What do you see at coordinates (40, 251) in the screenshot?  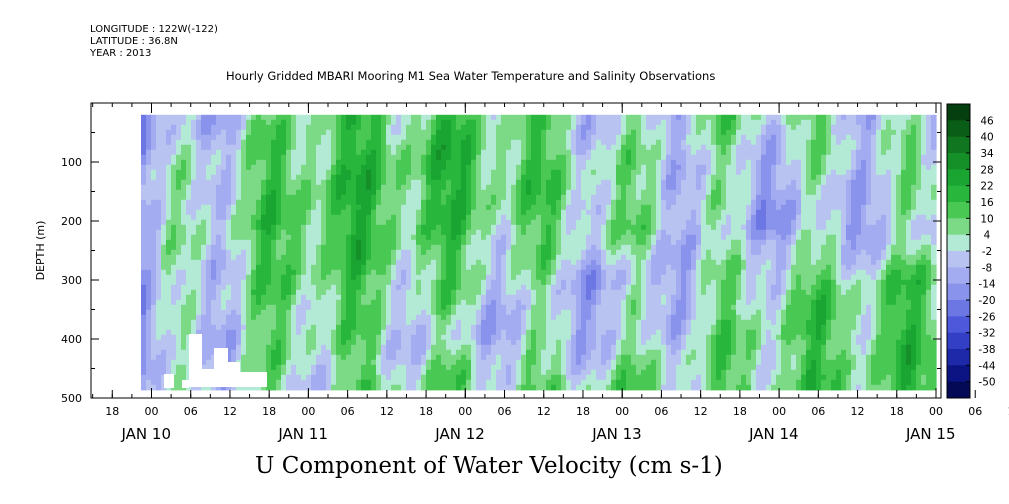 I see `y-axis-title: DEPTH (m)` at bounding box center [40, 251].